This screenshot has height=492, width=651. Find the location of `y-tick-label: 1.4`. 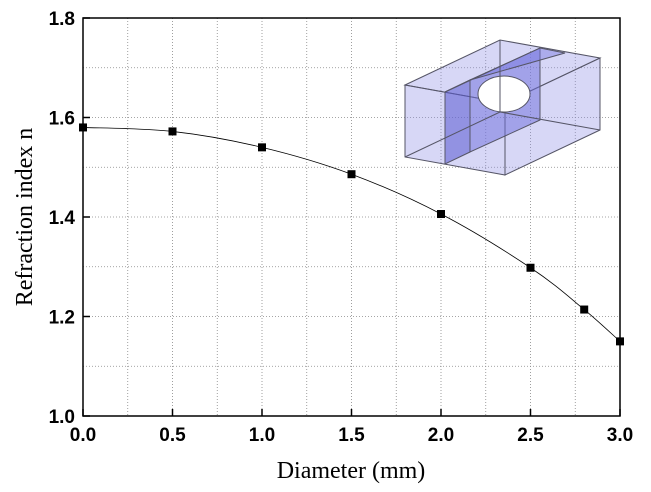

y-tick-label: 1.4 is located at coordinates (62, 218).